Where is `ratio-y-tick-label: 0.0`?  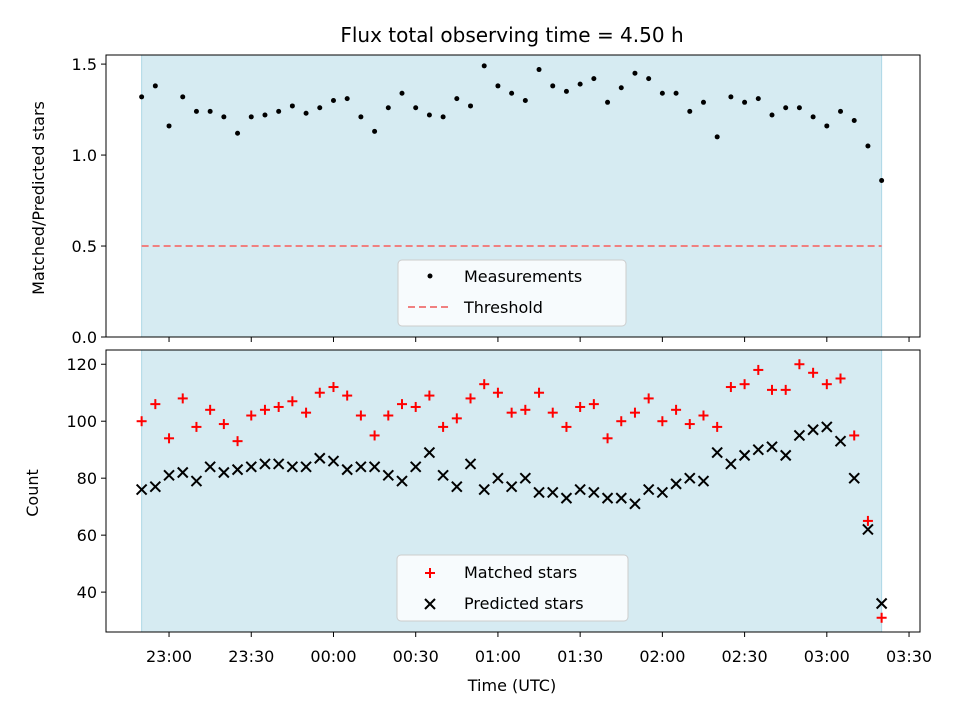 ratio-y-tick-label: 0.0 is located at coordinates (84, 337).